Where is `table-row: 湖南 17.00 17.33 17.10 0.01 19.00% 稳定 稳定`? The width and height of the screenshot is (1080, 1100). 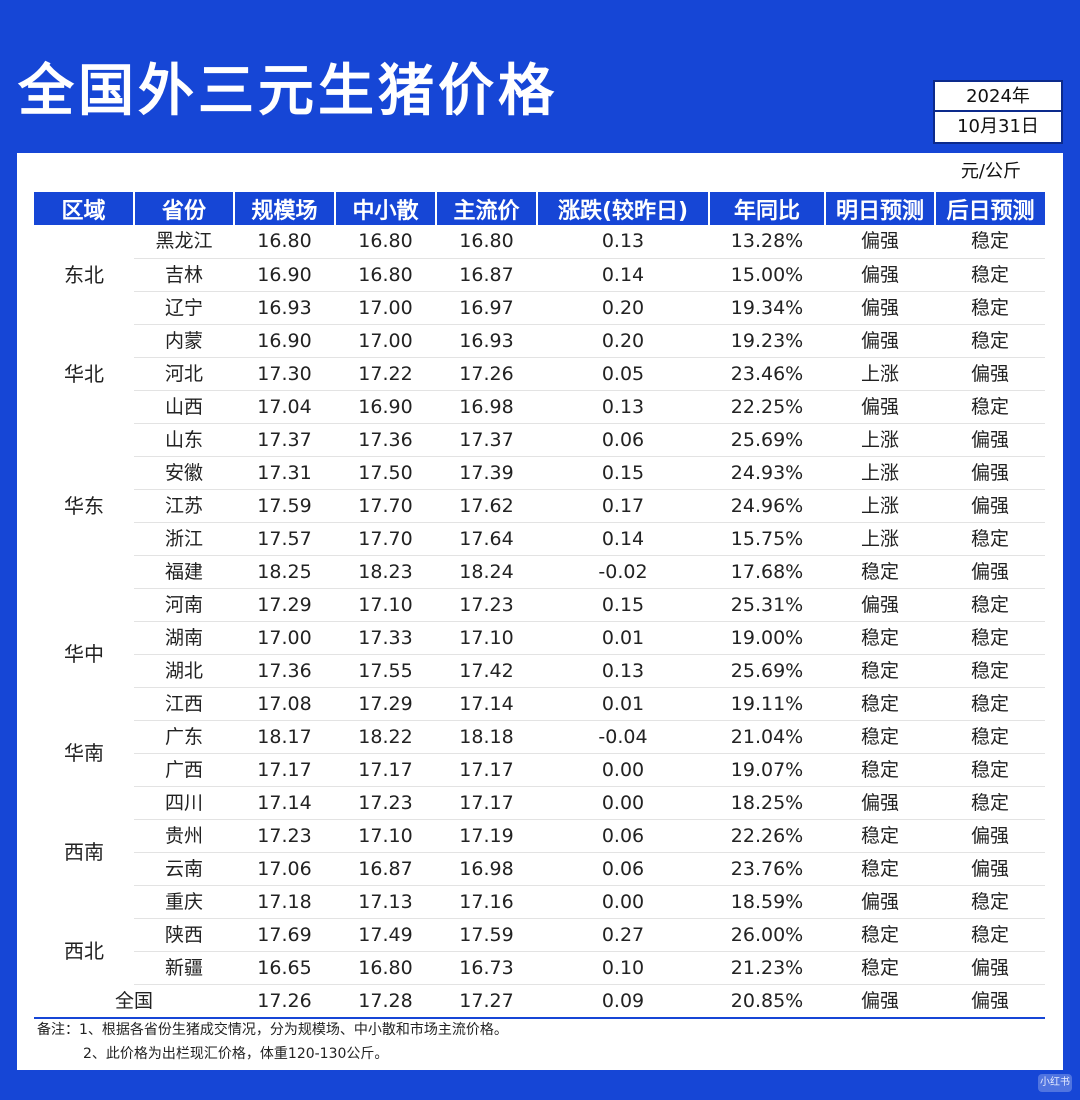 table-row: 湖南 17.00 17.33 17.10 0.01 19.00% 稳定 稳定 is located at coordinates (539, 638).